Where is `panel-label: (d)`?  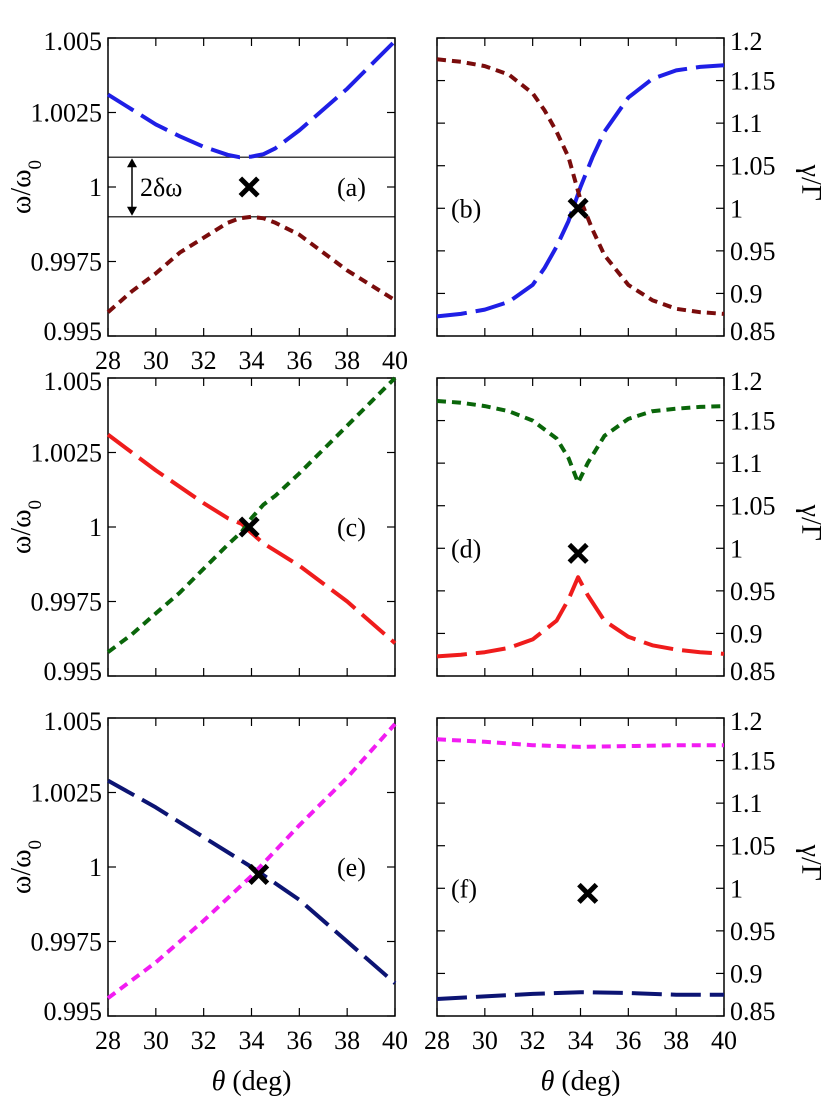 panel-label: (d) is located at coordinates (466, 548).